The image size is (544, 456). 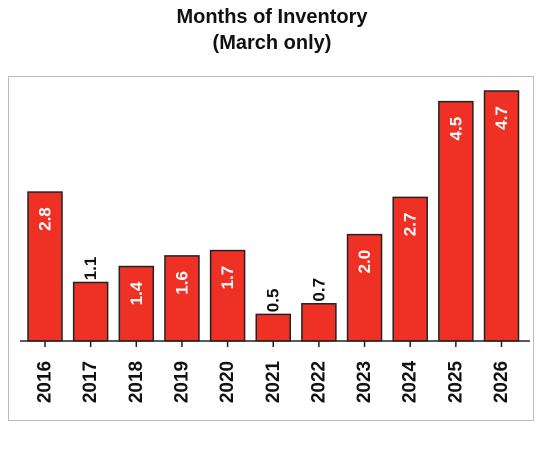 I want to click on x-tick-label-2025: 2025, so click(x=455, y=381).